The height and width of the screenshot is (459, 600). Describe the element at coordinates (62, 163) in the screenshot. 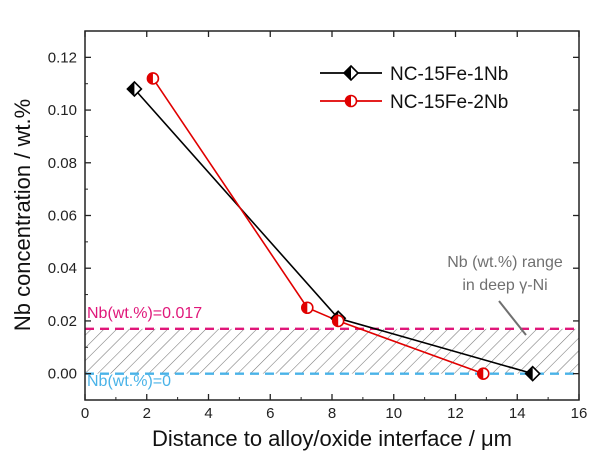

I see `y-tick-label: 0.08` at that location.